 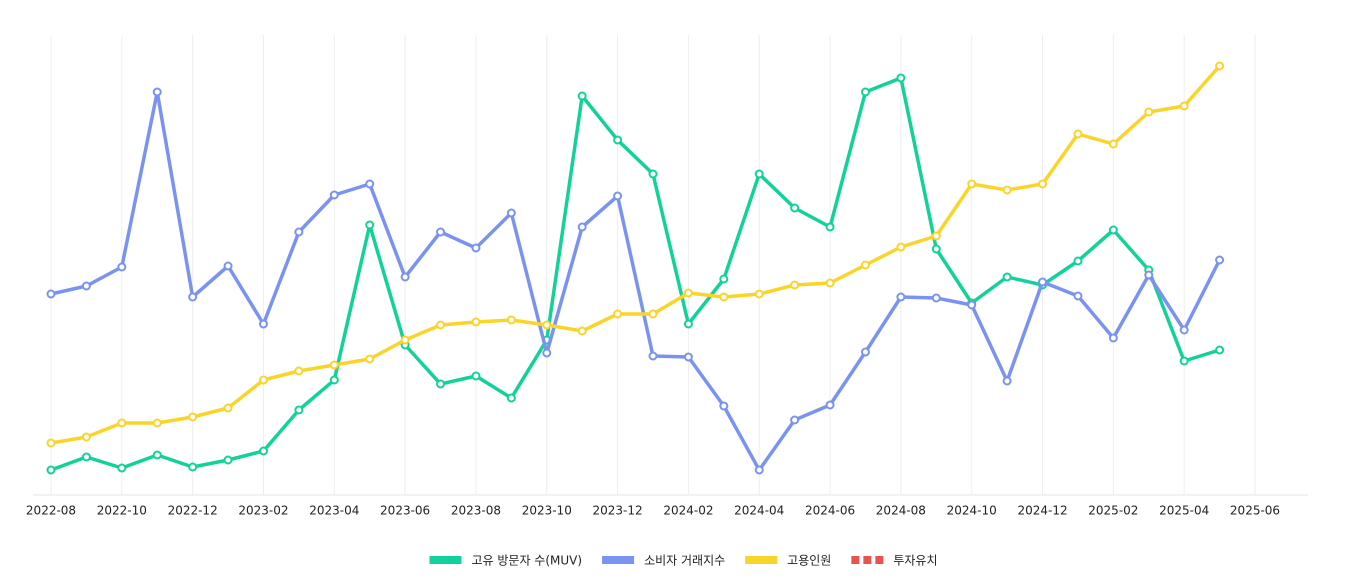 I want to click on x-tick-label: 2025-06, so click(x=1255, y=511).